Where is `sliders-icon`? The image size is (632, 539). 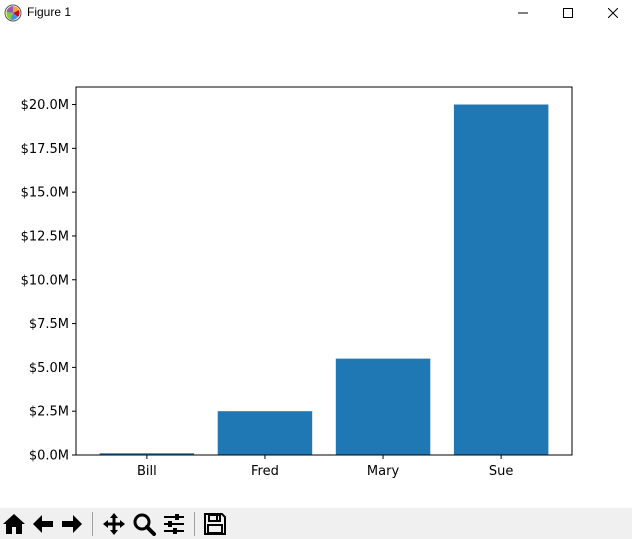 sliders-icon is located at coordinates (174, 524).